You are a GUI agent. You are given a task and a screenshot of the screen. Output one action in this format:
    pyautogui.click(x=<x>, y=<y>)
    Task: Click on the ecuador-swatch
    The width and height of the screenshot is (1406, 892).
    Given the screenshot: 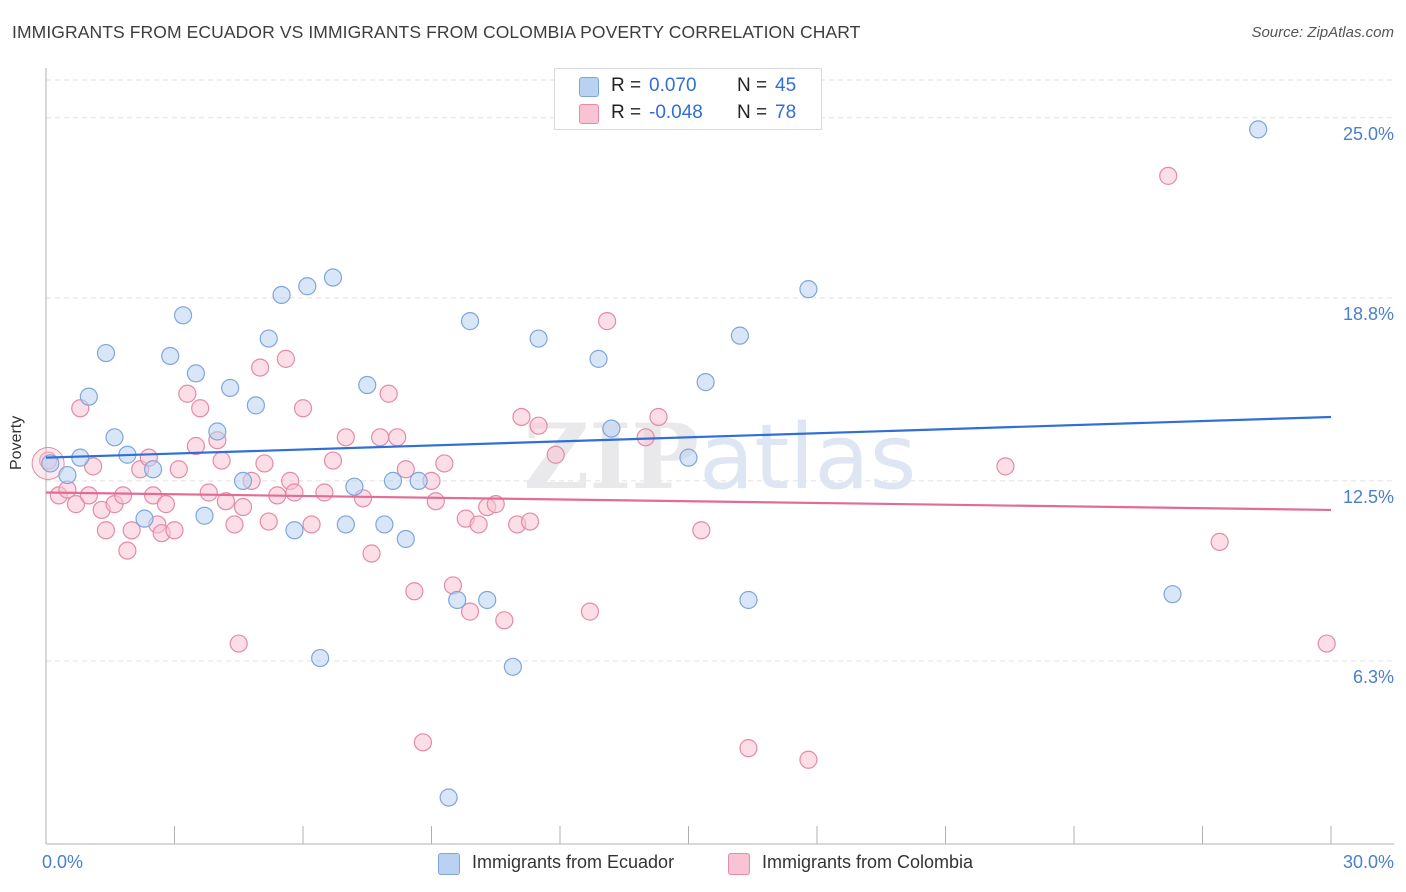 What is the action you would take?
    pyautogui.click(x=449, y=864)
    